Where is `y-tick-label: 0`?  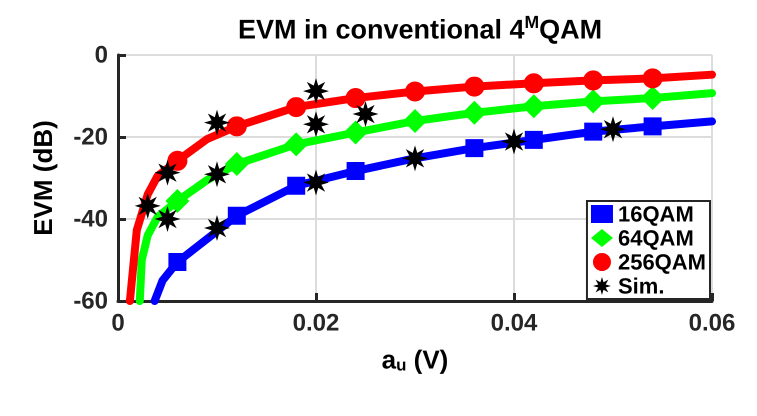 y-tick-label: 0 is located at coordinates (101, 55).